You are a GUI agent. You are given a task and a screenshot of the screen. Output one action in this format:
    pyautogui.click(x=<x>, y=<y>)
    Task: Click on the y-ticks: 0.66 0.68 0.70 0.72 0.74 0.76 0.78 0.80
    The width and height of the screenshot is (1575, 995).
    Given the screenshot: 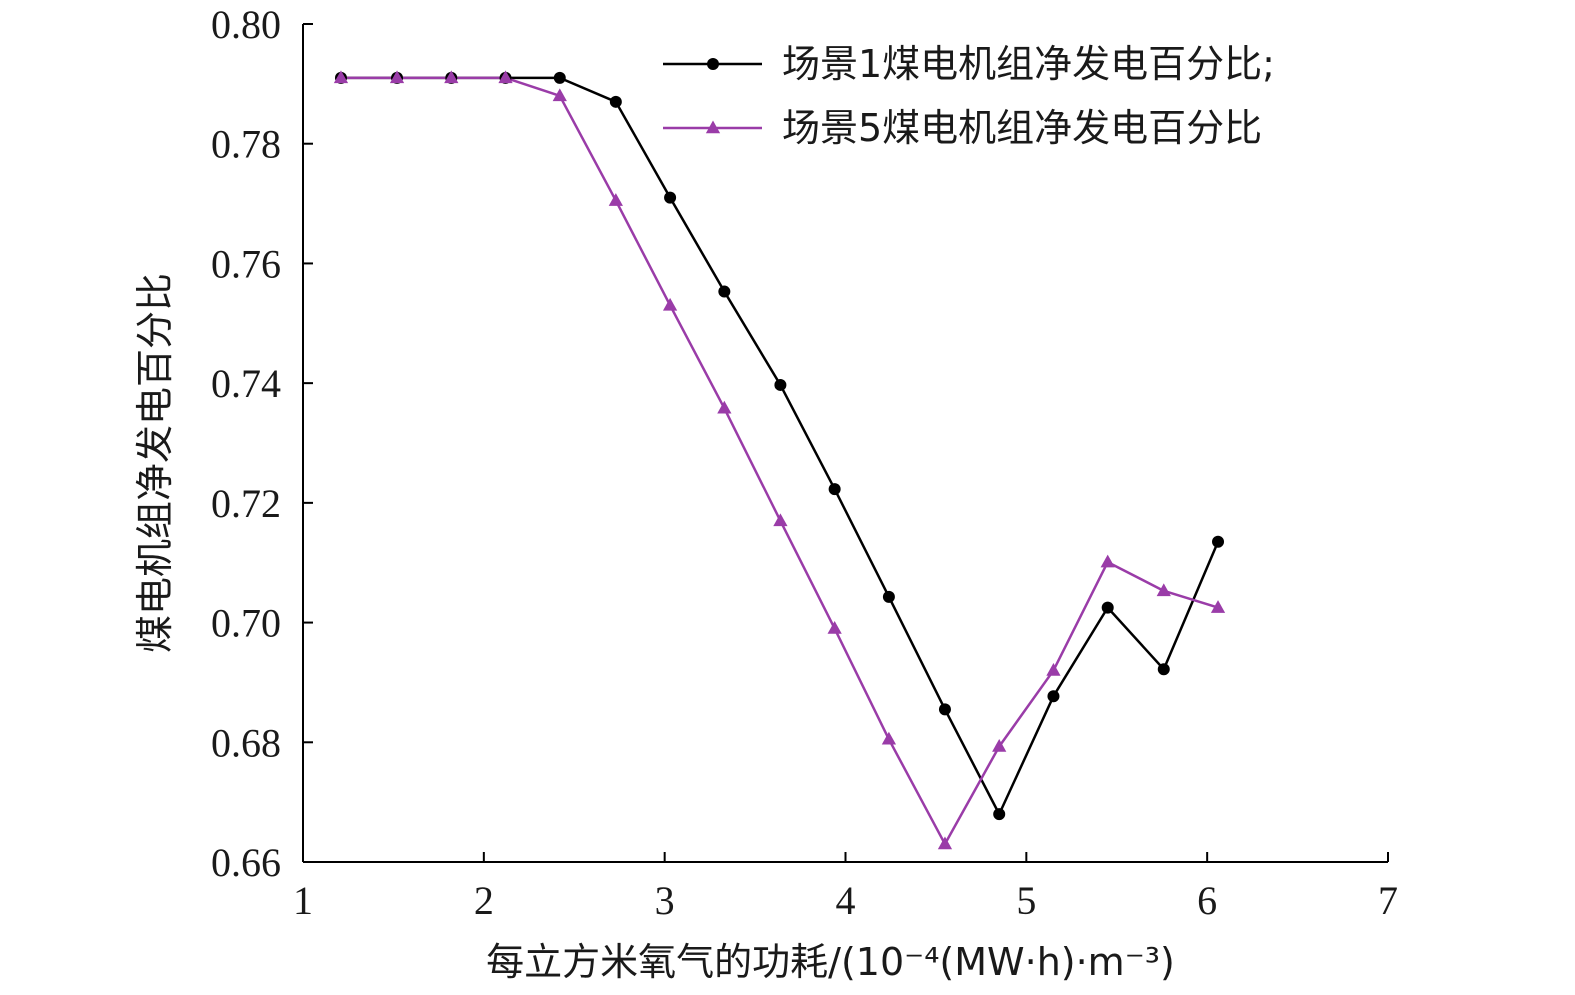 What is the action you would take?
    pyautogui.click(x=262, y=443)
    